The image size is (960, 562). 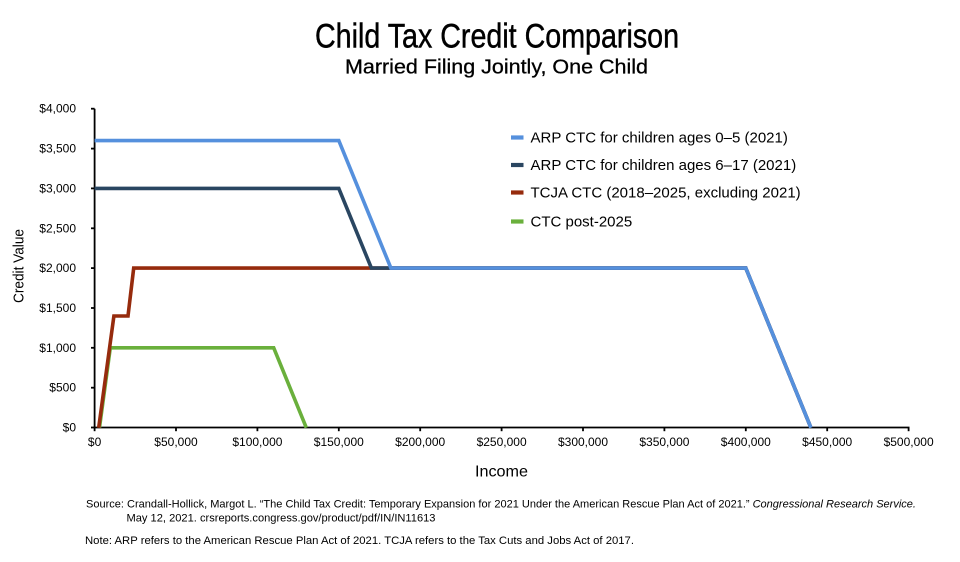 I want to click on svg-text: $2,000, so click(x=57, y=268).